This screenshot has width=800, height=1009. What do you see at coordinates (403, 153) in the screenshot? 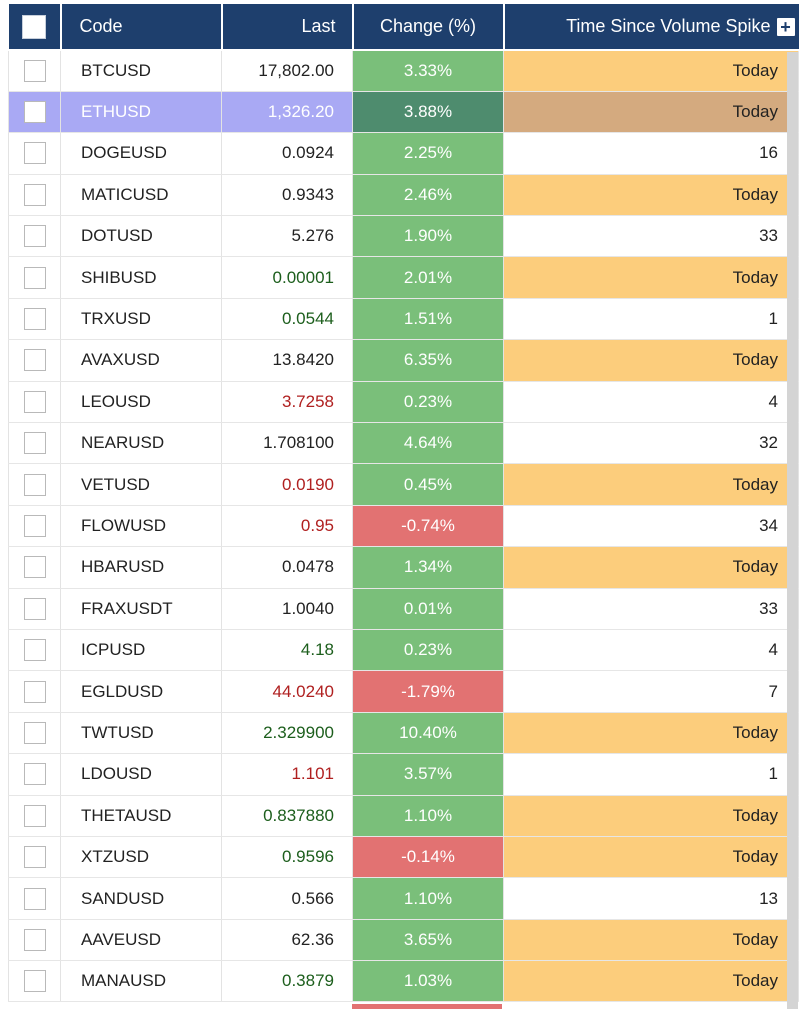
I see `table-row: DOGEUSD 0.0924 2.25% 16` at bounding box center [403, 153].